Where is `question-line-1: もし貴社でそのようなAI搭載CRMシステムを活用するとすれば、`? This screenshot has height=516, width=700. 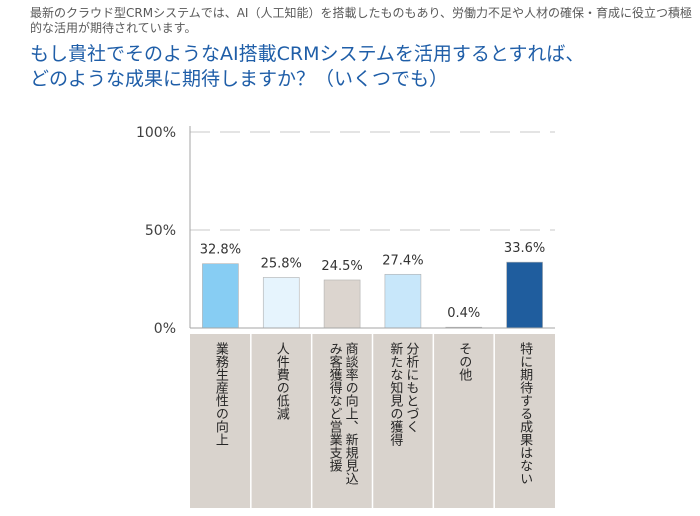
question-line-1: もし貴社でそのようなAI搭載CRMシステムを活用するとすれば、 is located at coordinates (307, 54).